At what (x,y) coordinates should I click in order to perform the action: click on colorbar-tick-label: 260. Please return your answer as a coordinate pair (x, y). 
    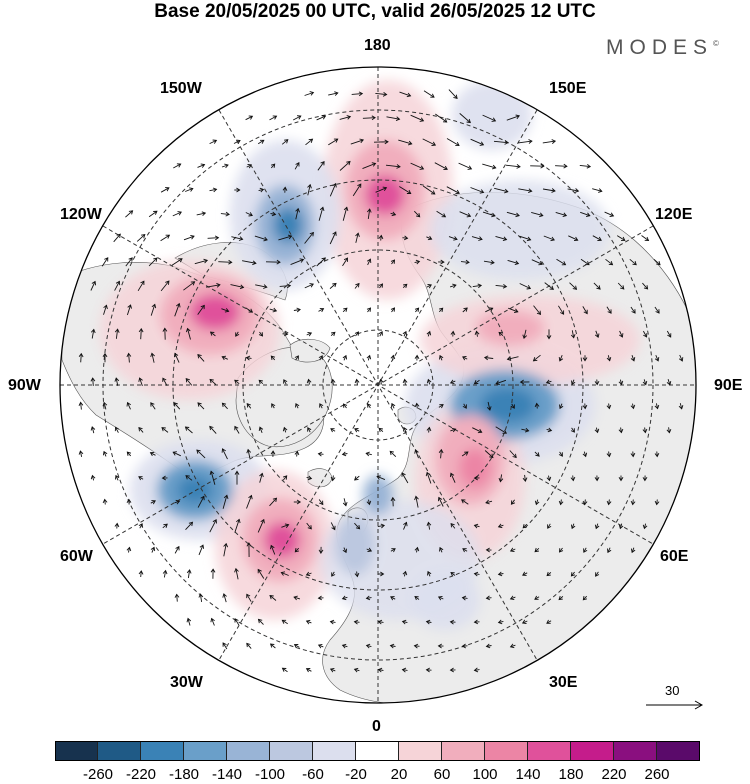
    Looking at the image, I should click on (656, 774).